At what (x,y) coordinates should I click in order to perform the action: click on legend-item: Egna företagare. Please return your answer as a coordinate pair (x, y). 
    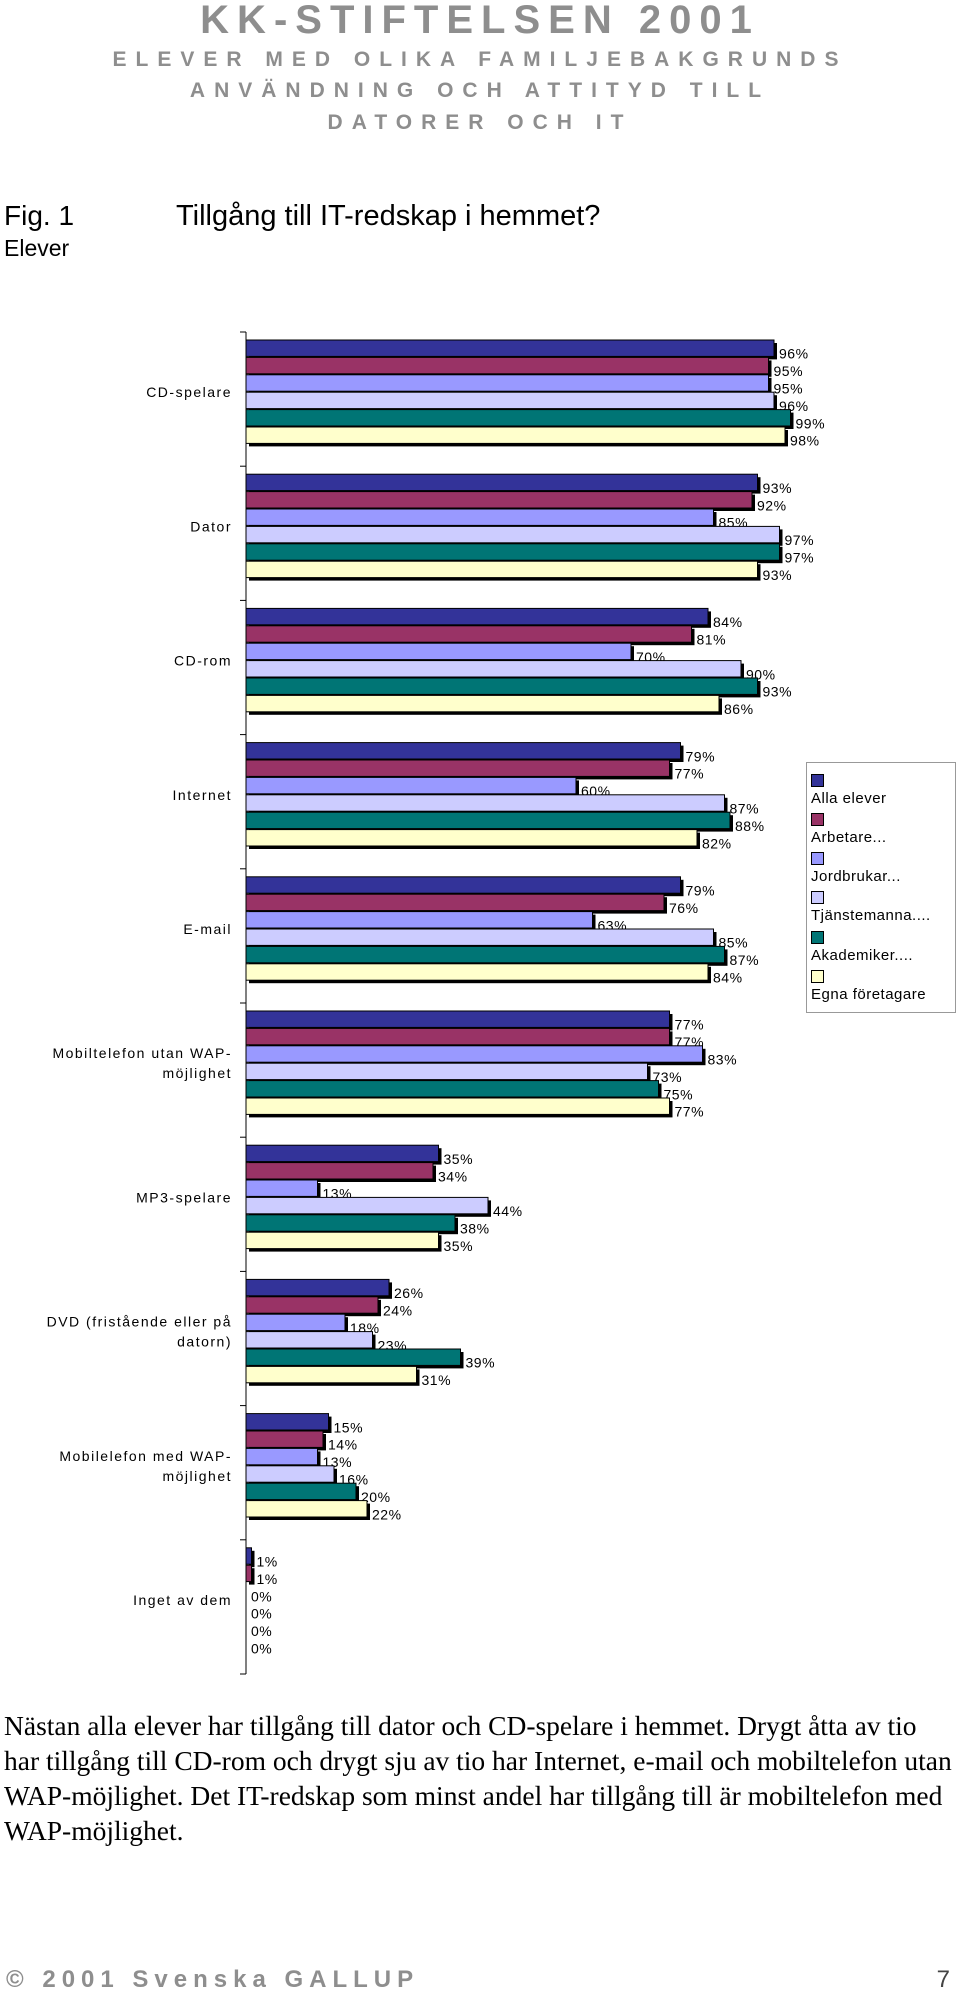
    Looking at the image, I should click on (883, 986).